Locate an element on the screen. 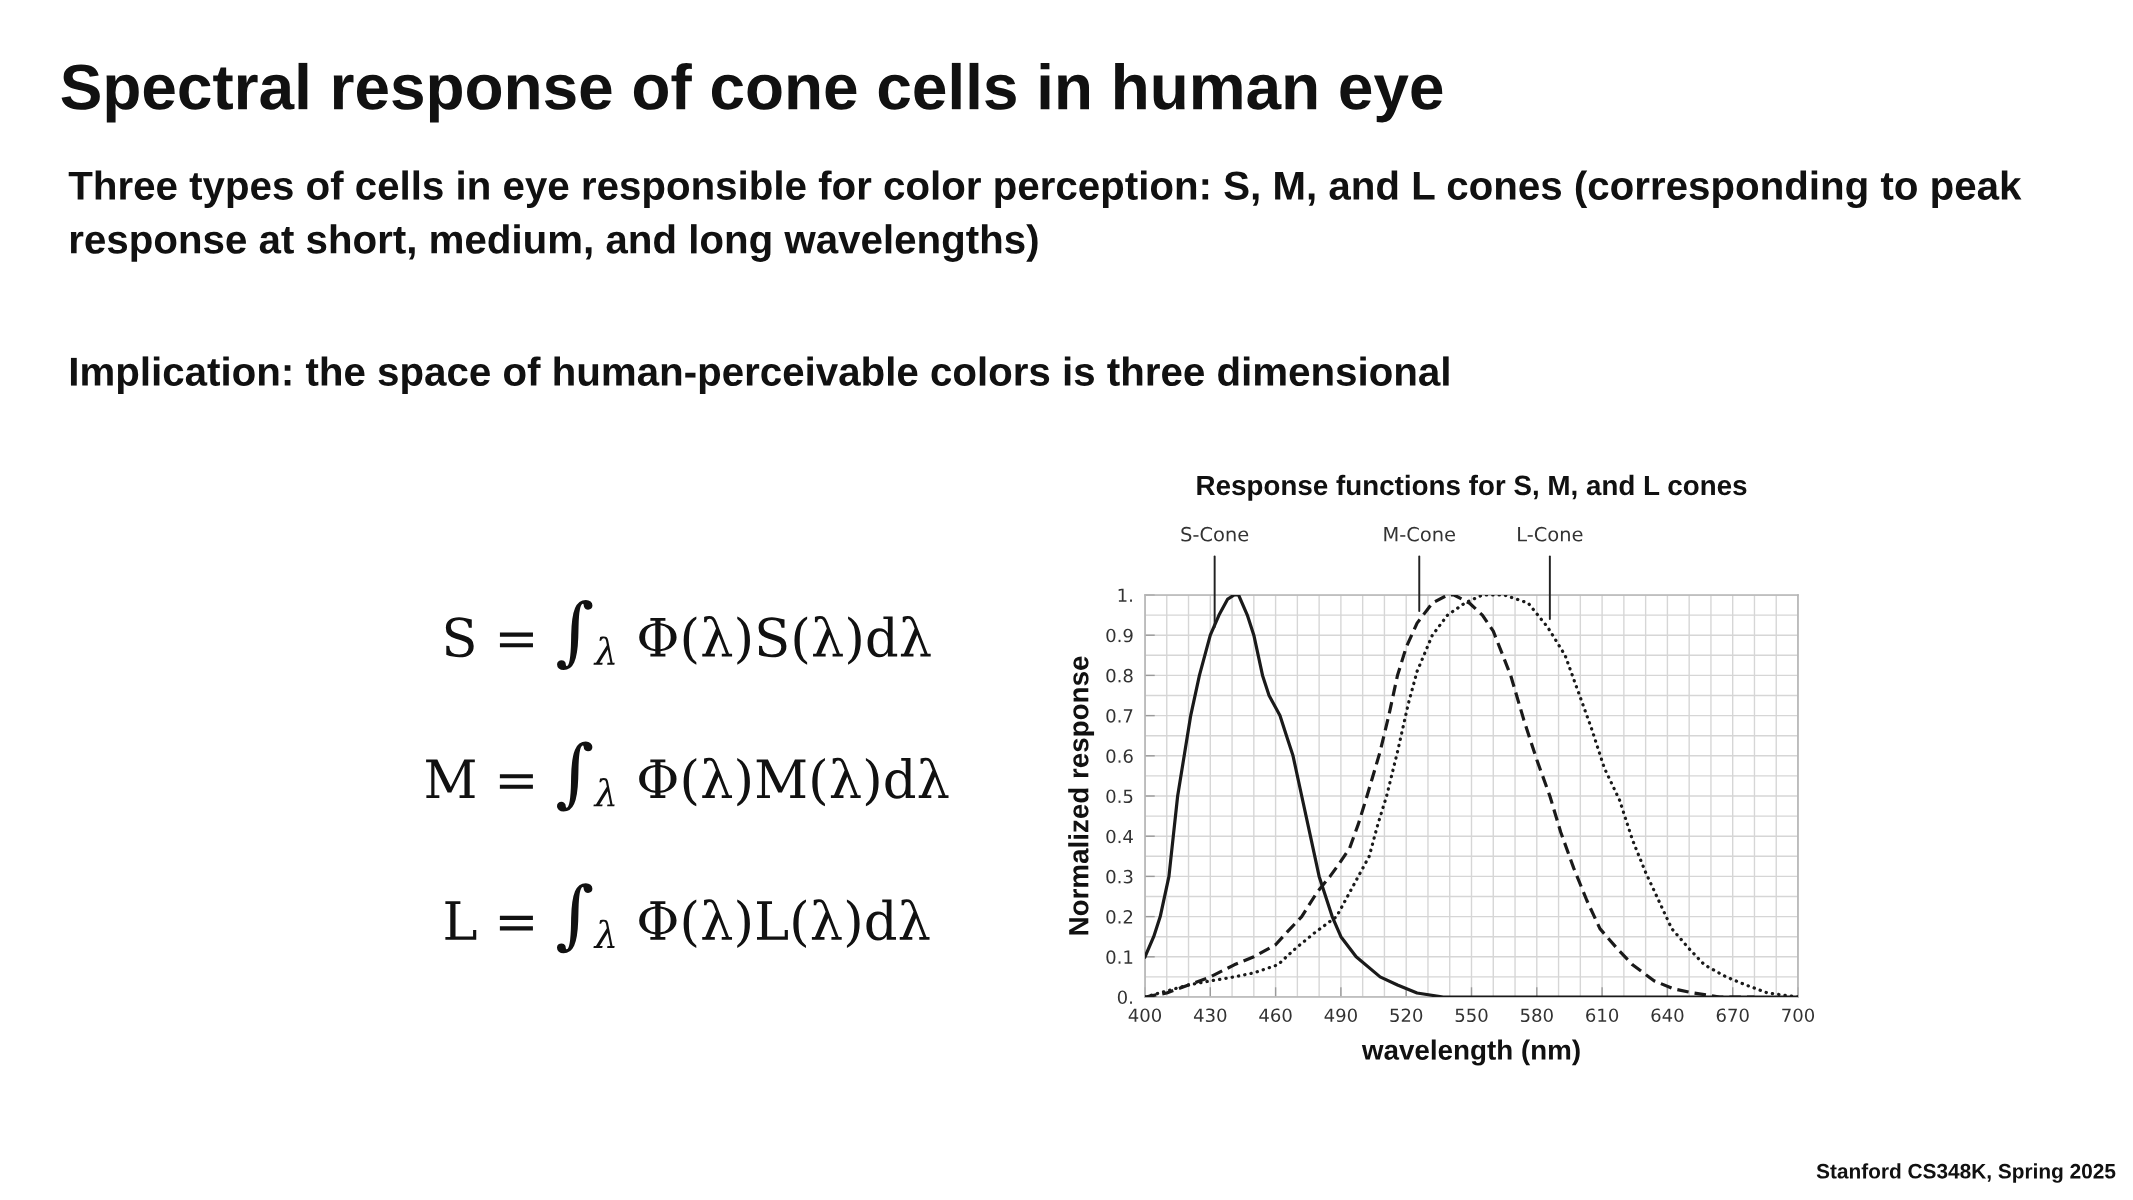  x-tick-label: 700 is located at coordinates (1798, 1015).